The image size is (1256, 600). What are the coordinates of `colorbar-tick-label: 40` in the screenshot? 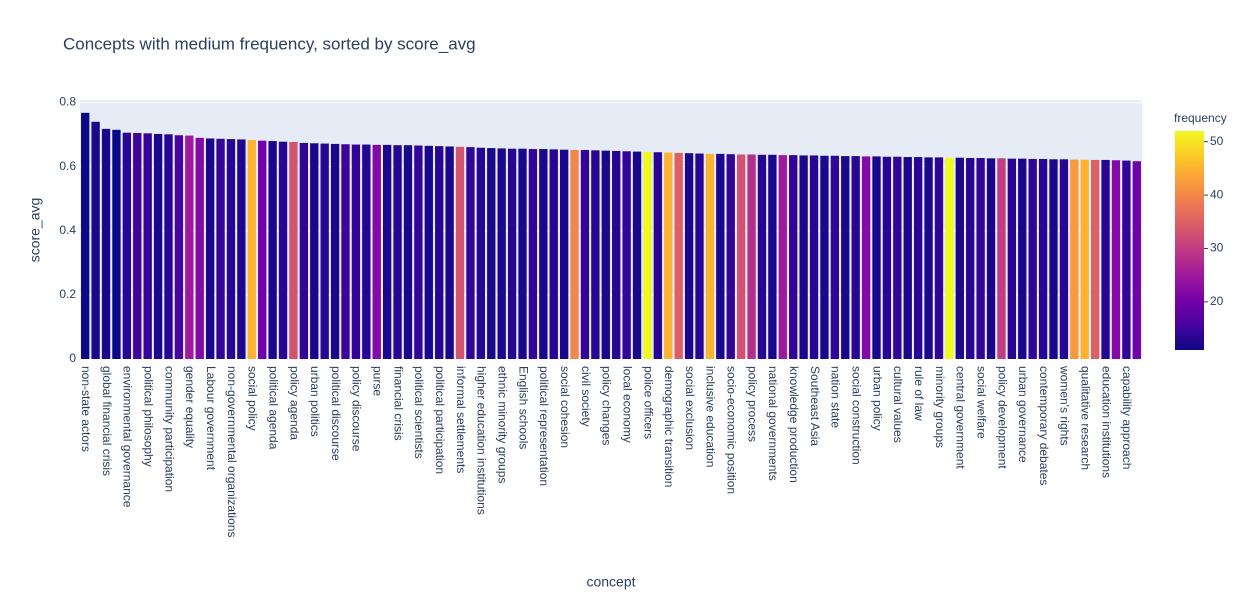 It's located at (1217, 194).